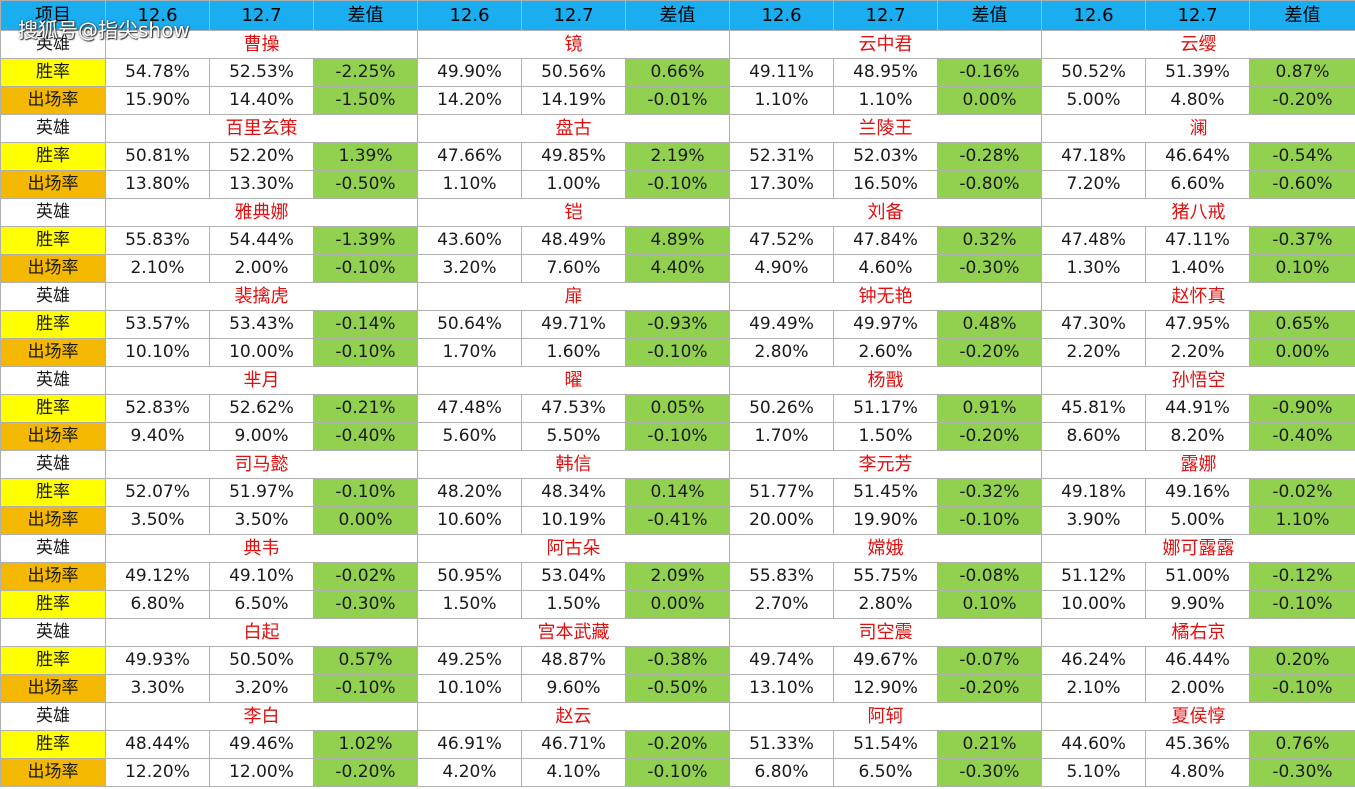 This screenshot has height=789, width=1355. I want to click on diff-cell: -0.01%, so click(677, 100).